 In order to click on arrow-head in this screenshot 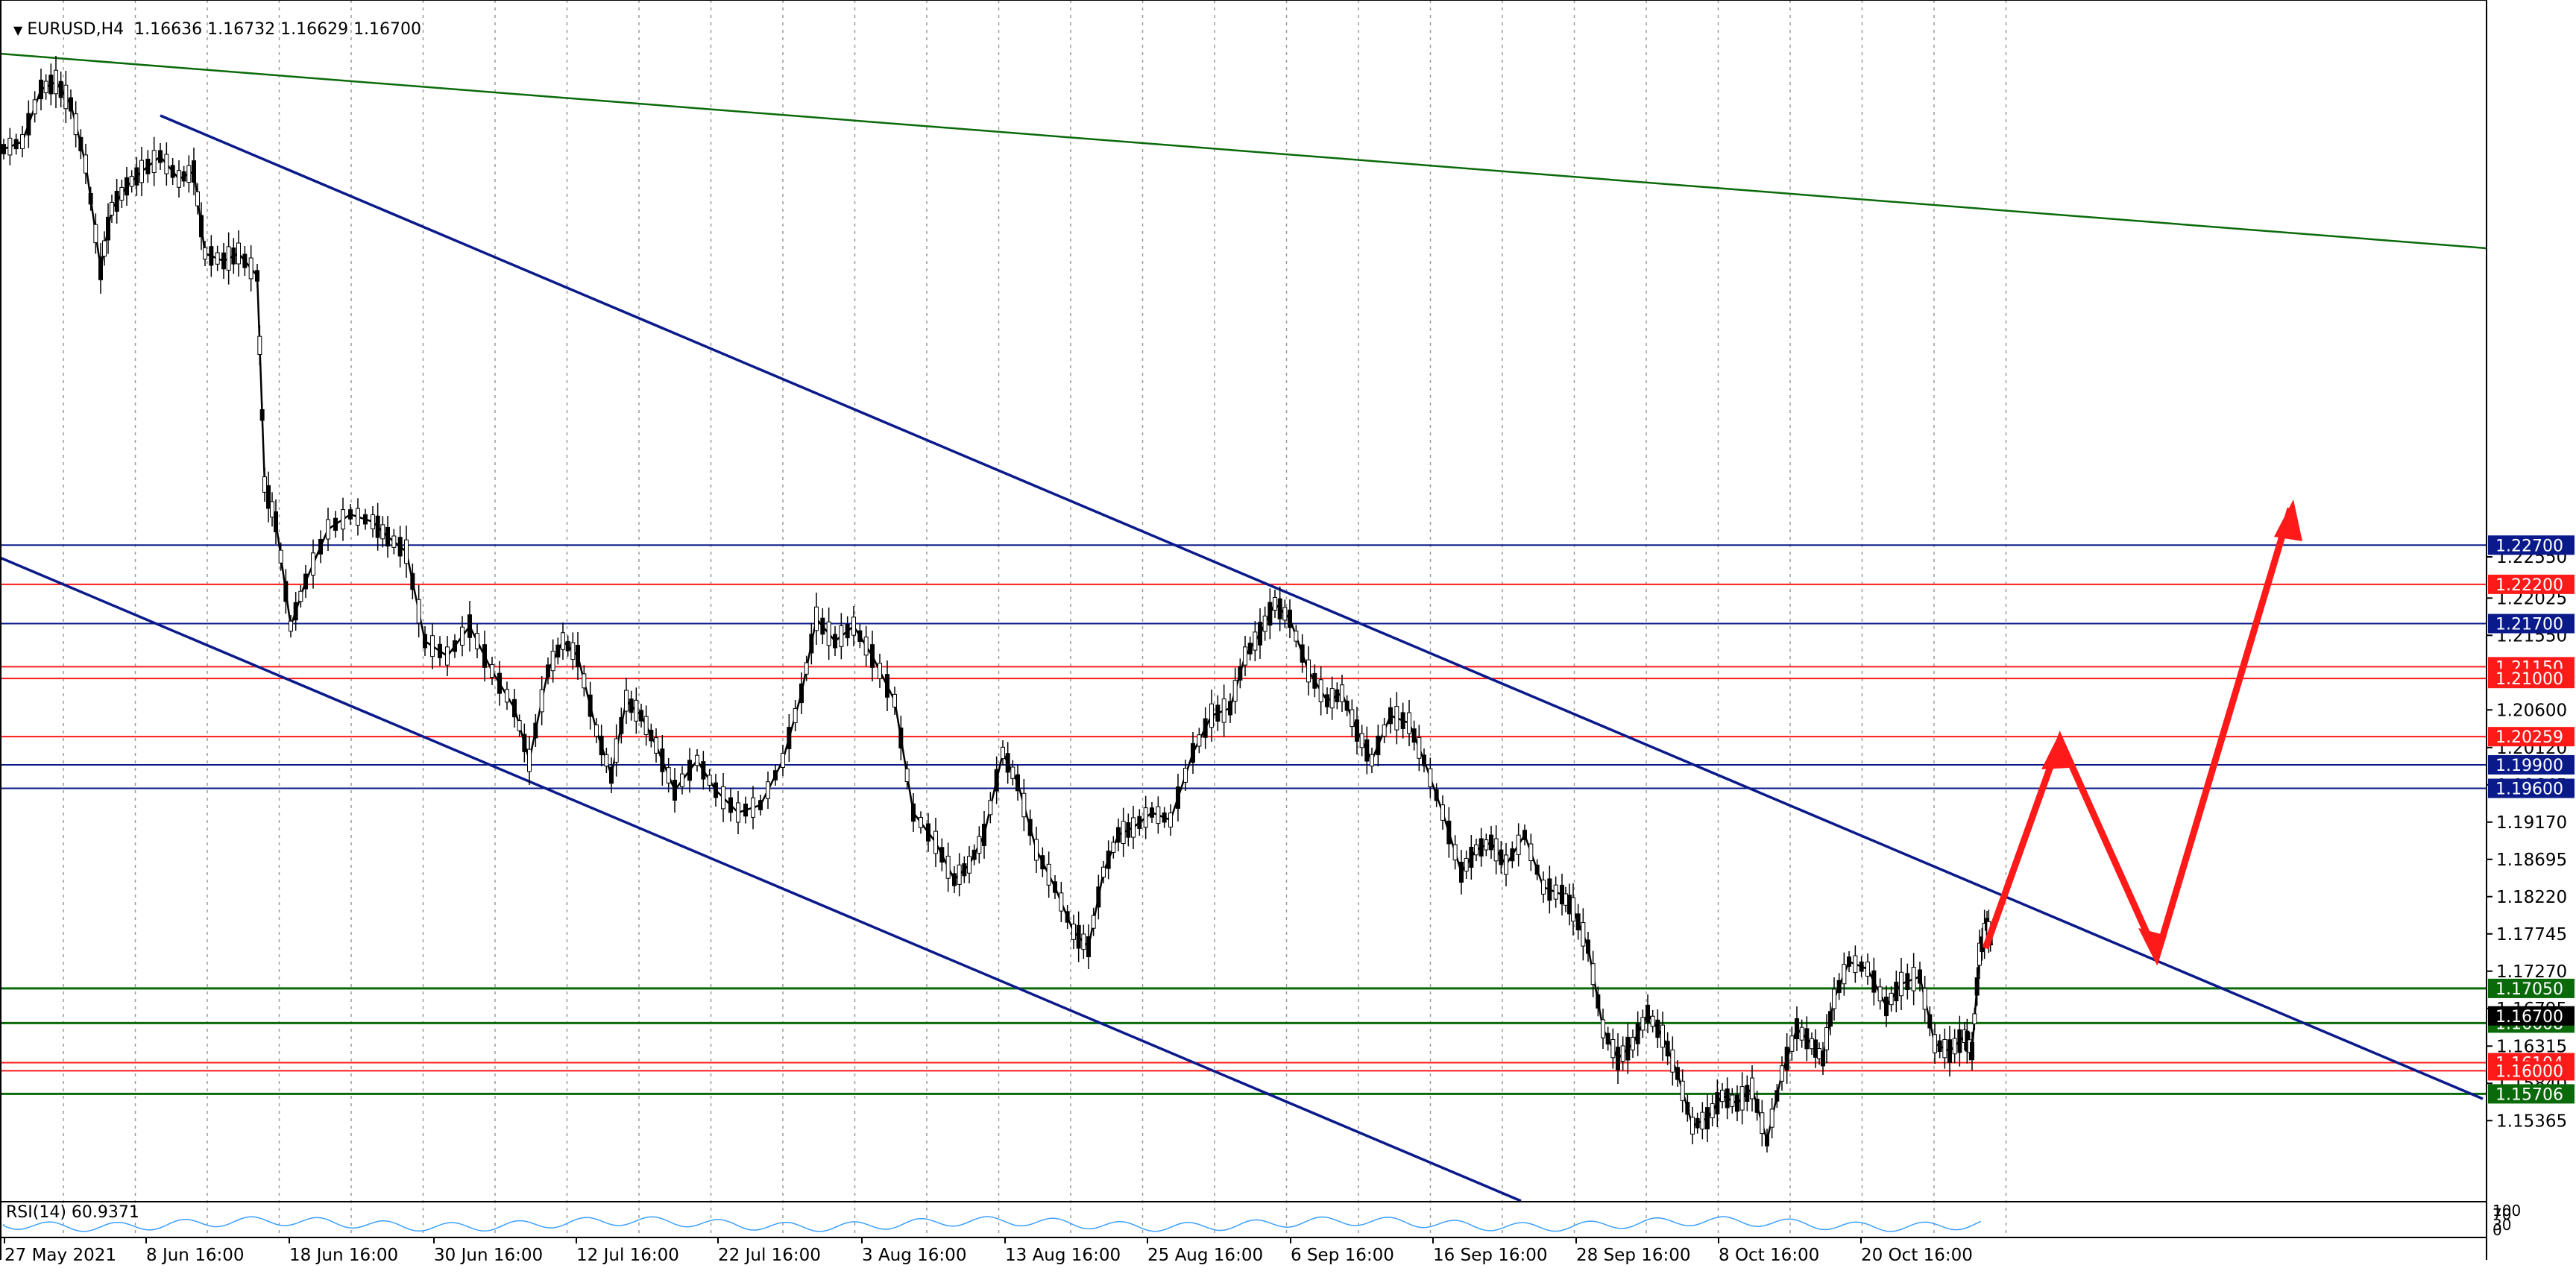, I will do `click(2152, 946)`.